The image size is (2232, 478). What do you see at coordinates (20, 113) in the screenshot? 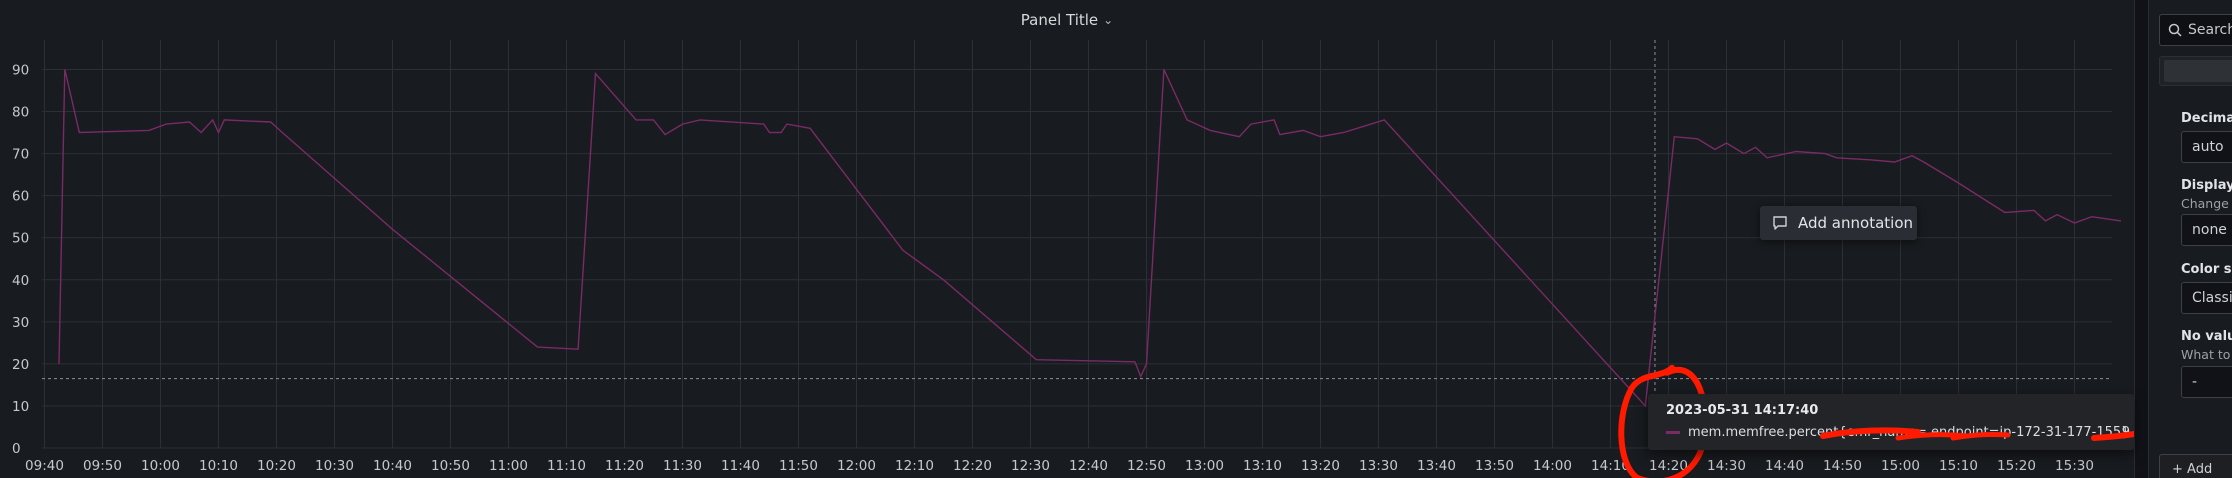
I see `y-tick-label: 80` at bounding box center [20, 113].